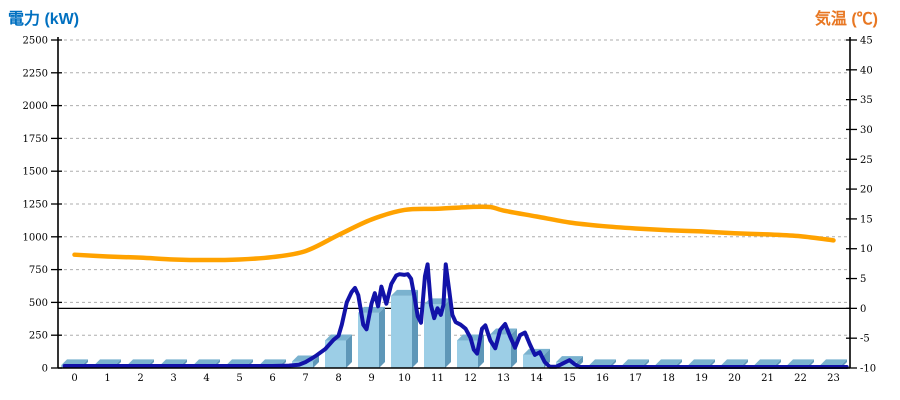  Describe the element at coordinates (866, 100) in the screenshot. I see `right-axis-tick-label: 35` at that location.